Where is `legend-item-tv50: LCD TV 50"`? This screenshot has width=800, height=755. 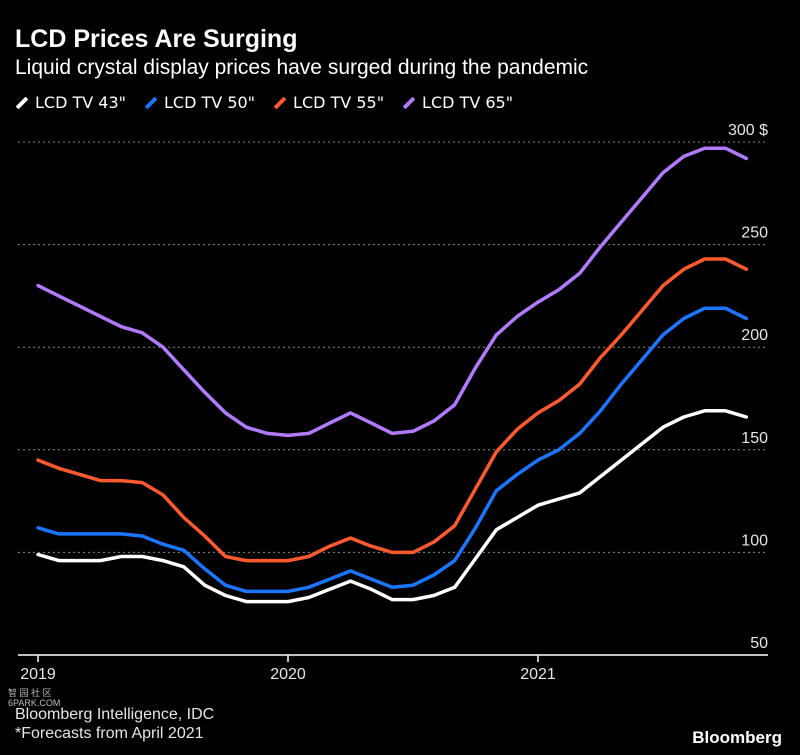 legend-item-tv50: LCD TV 50" is located at coordinates (199, 102).